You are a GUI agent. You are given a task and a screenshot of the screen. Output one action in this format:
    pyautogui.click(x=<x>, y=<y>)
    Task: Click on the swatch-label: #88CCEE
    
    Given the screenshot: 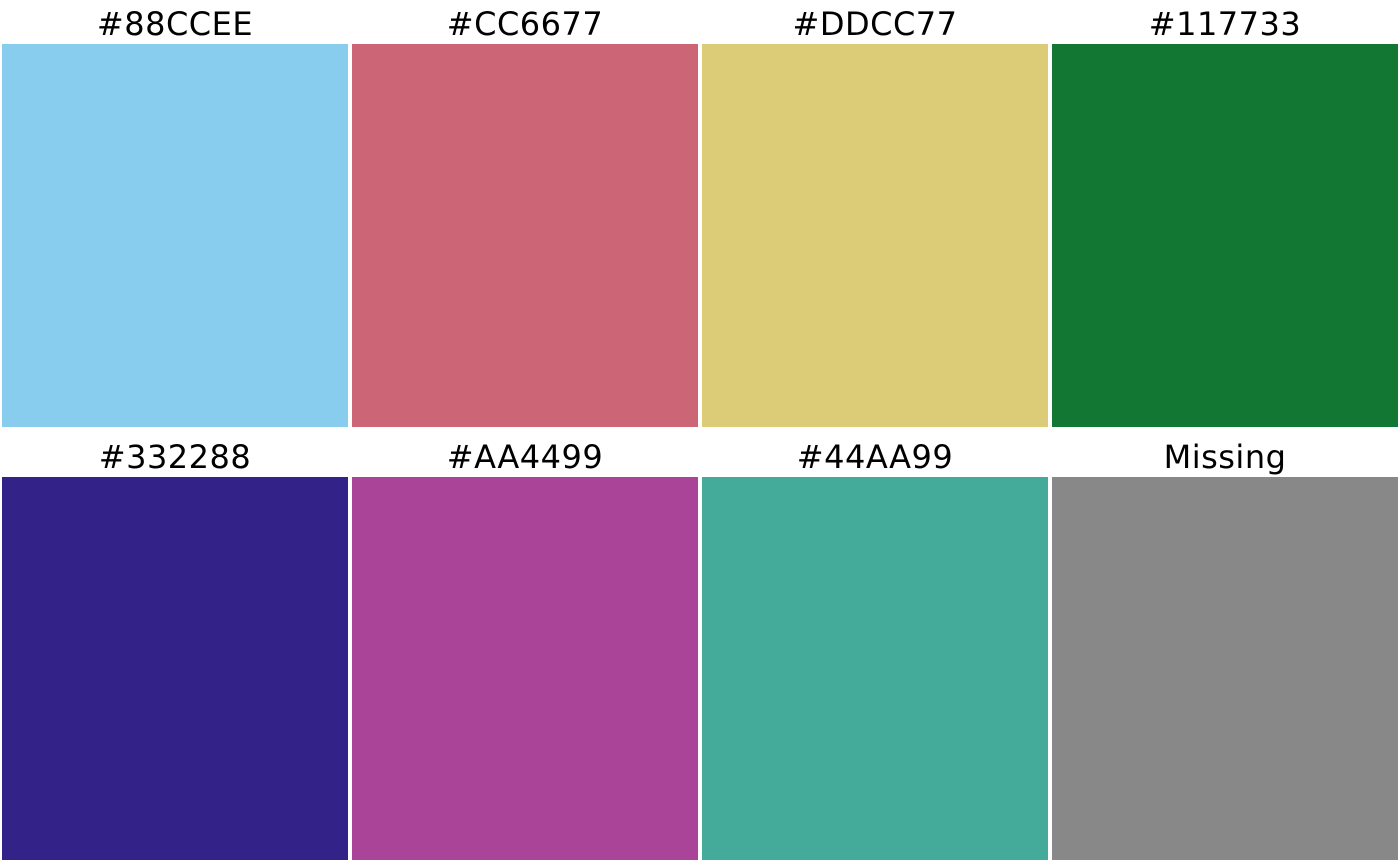 What is the action you would take?
    pyautogui.click(x=175, y=24)
    